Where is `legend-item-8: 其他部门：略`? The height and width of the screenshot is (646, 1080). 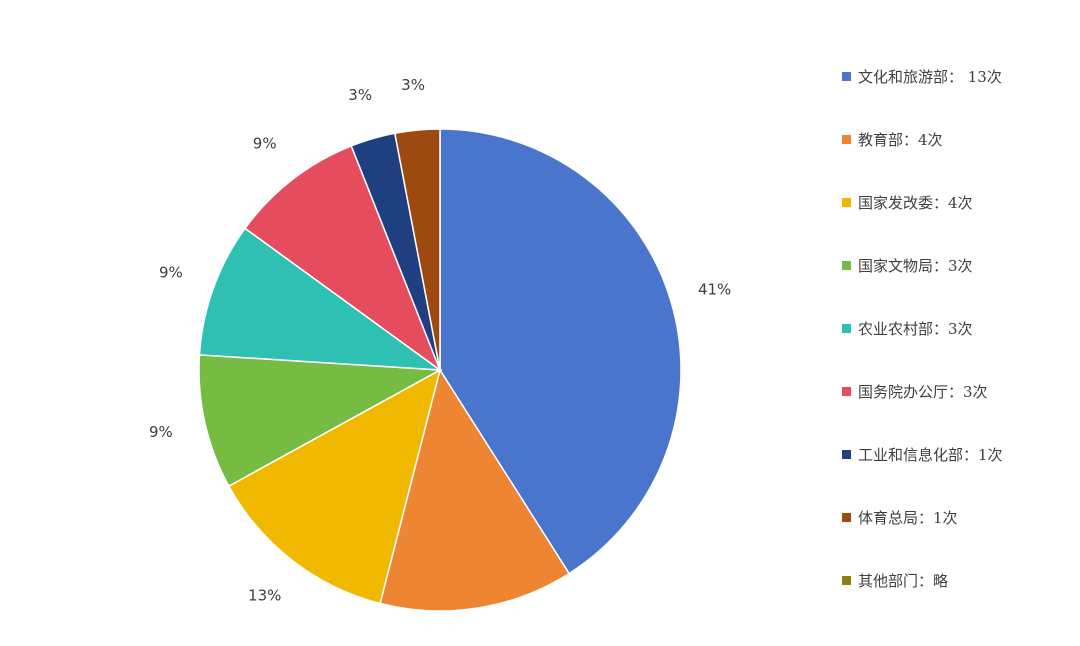
legend-item-8: 其他部门：略 is located at coordinates (895, 580).